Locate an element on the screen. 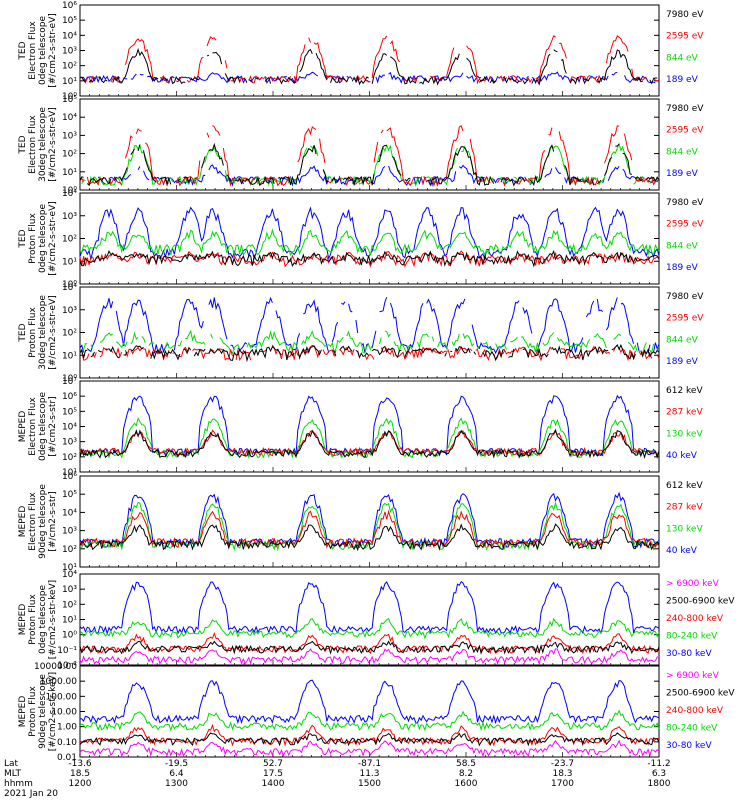 The image size is (750, 800). time-axis-row-label: hhmm is located at coordinates (18, 784).